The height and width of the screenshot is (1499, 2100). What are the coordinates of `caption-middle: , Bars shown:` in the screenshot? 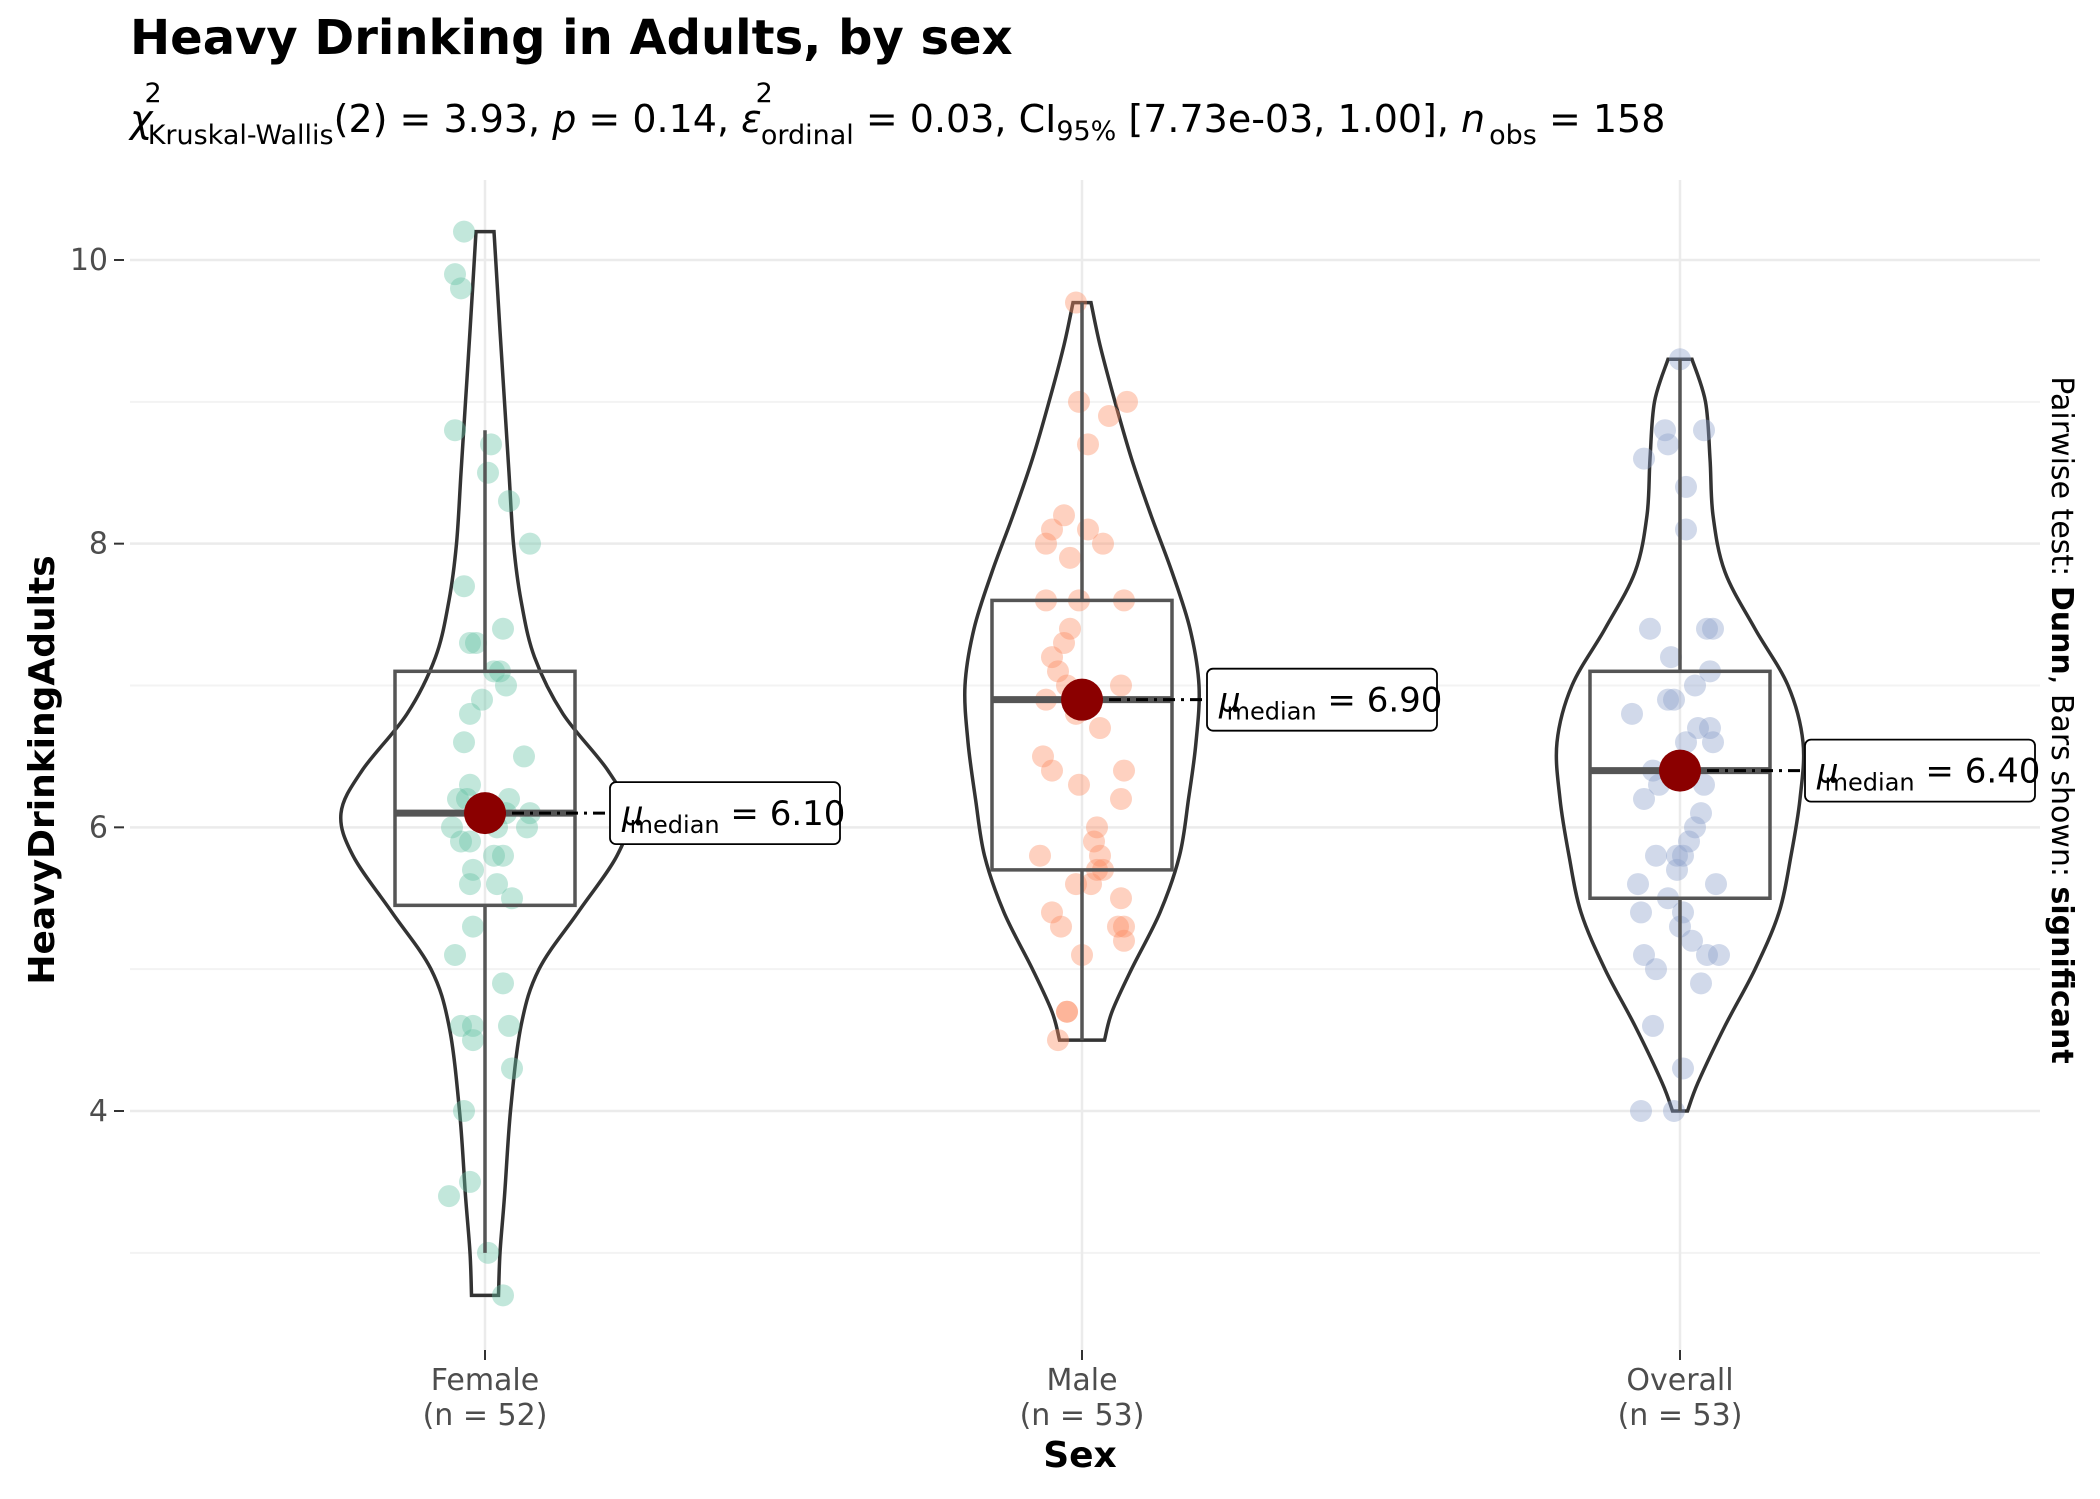 It's located at (2061, 781).